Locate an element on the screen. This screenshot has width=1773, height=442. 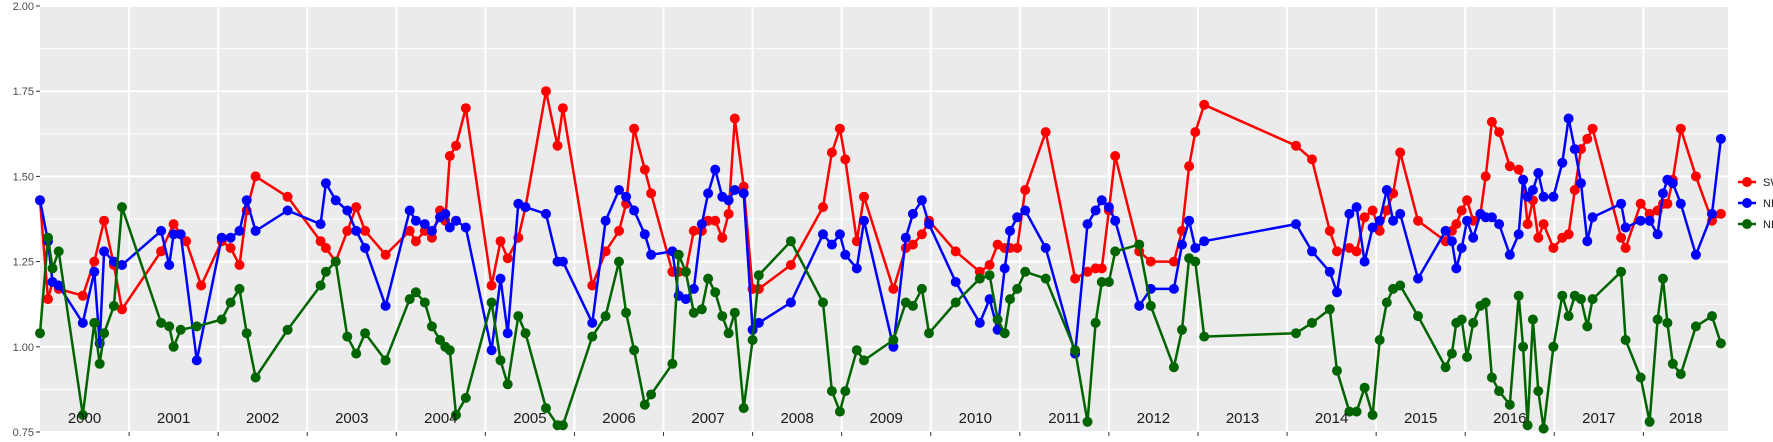
y-tick-label: 1.00 is located at coordinates (23, 348).